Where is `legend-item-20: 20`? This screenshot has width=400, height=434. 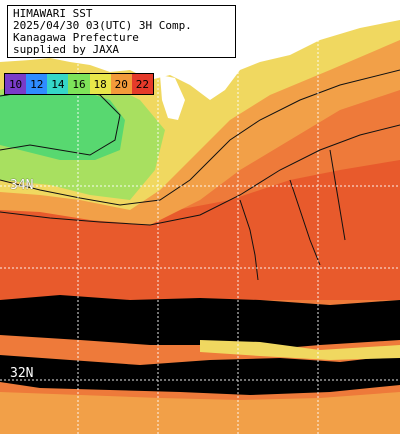
legend-item-20: 20 is located at coordinates (121, 84).